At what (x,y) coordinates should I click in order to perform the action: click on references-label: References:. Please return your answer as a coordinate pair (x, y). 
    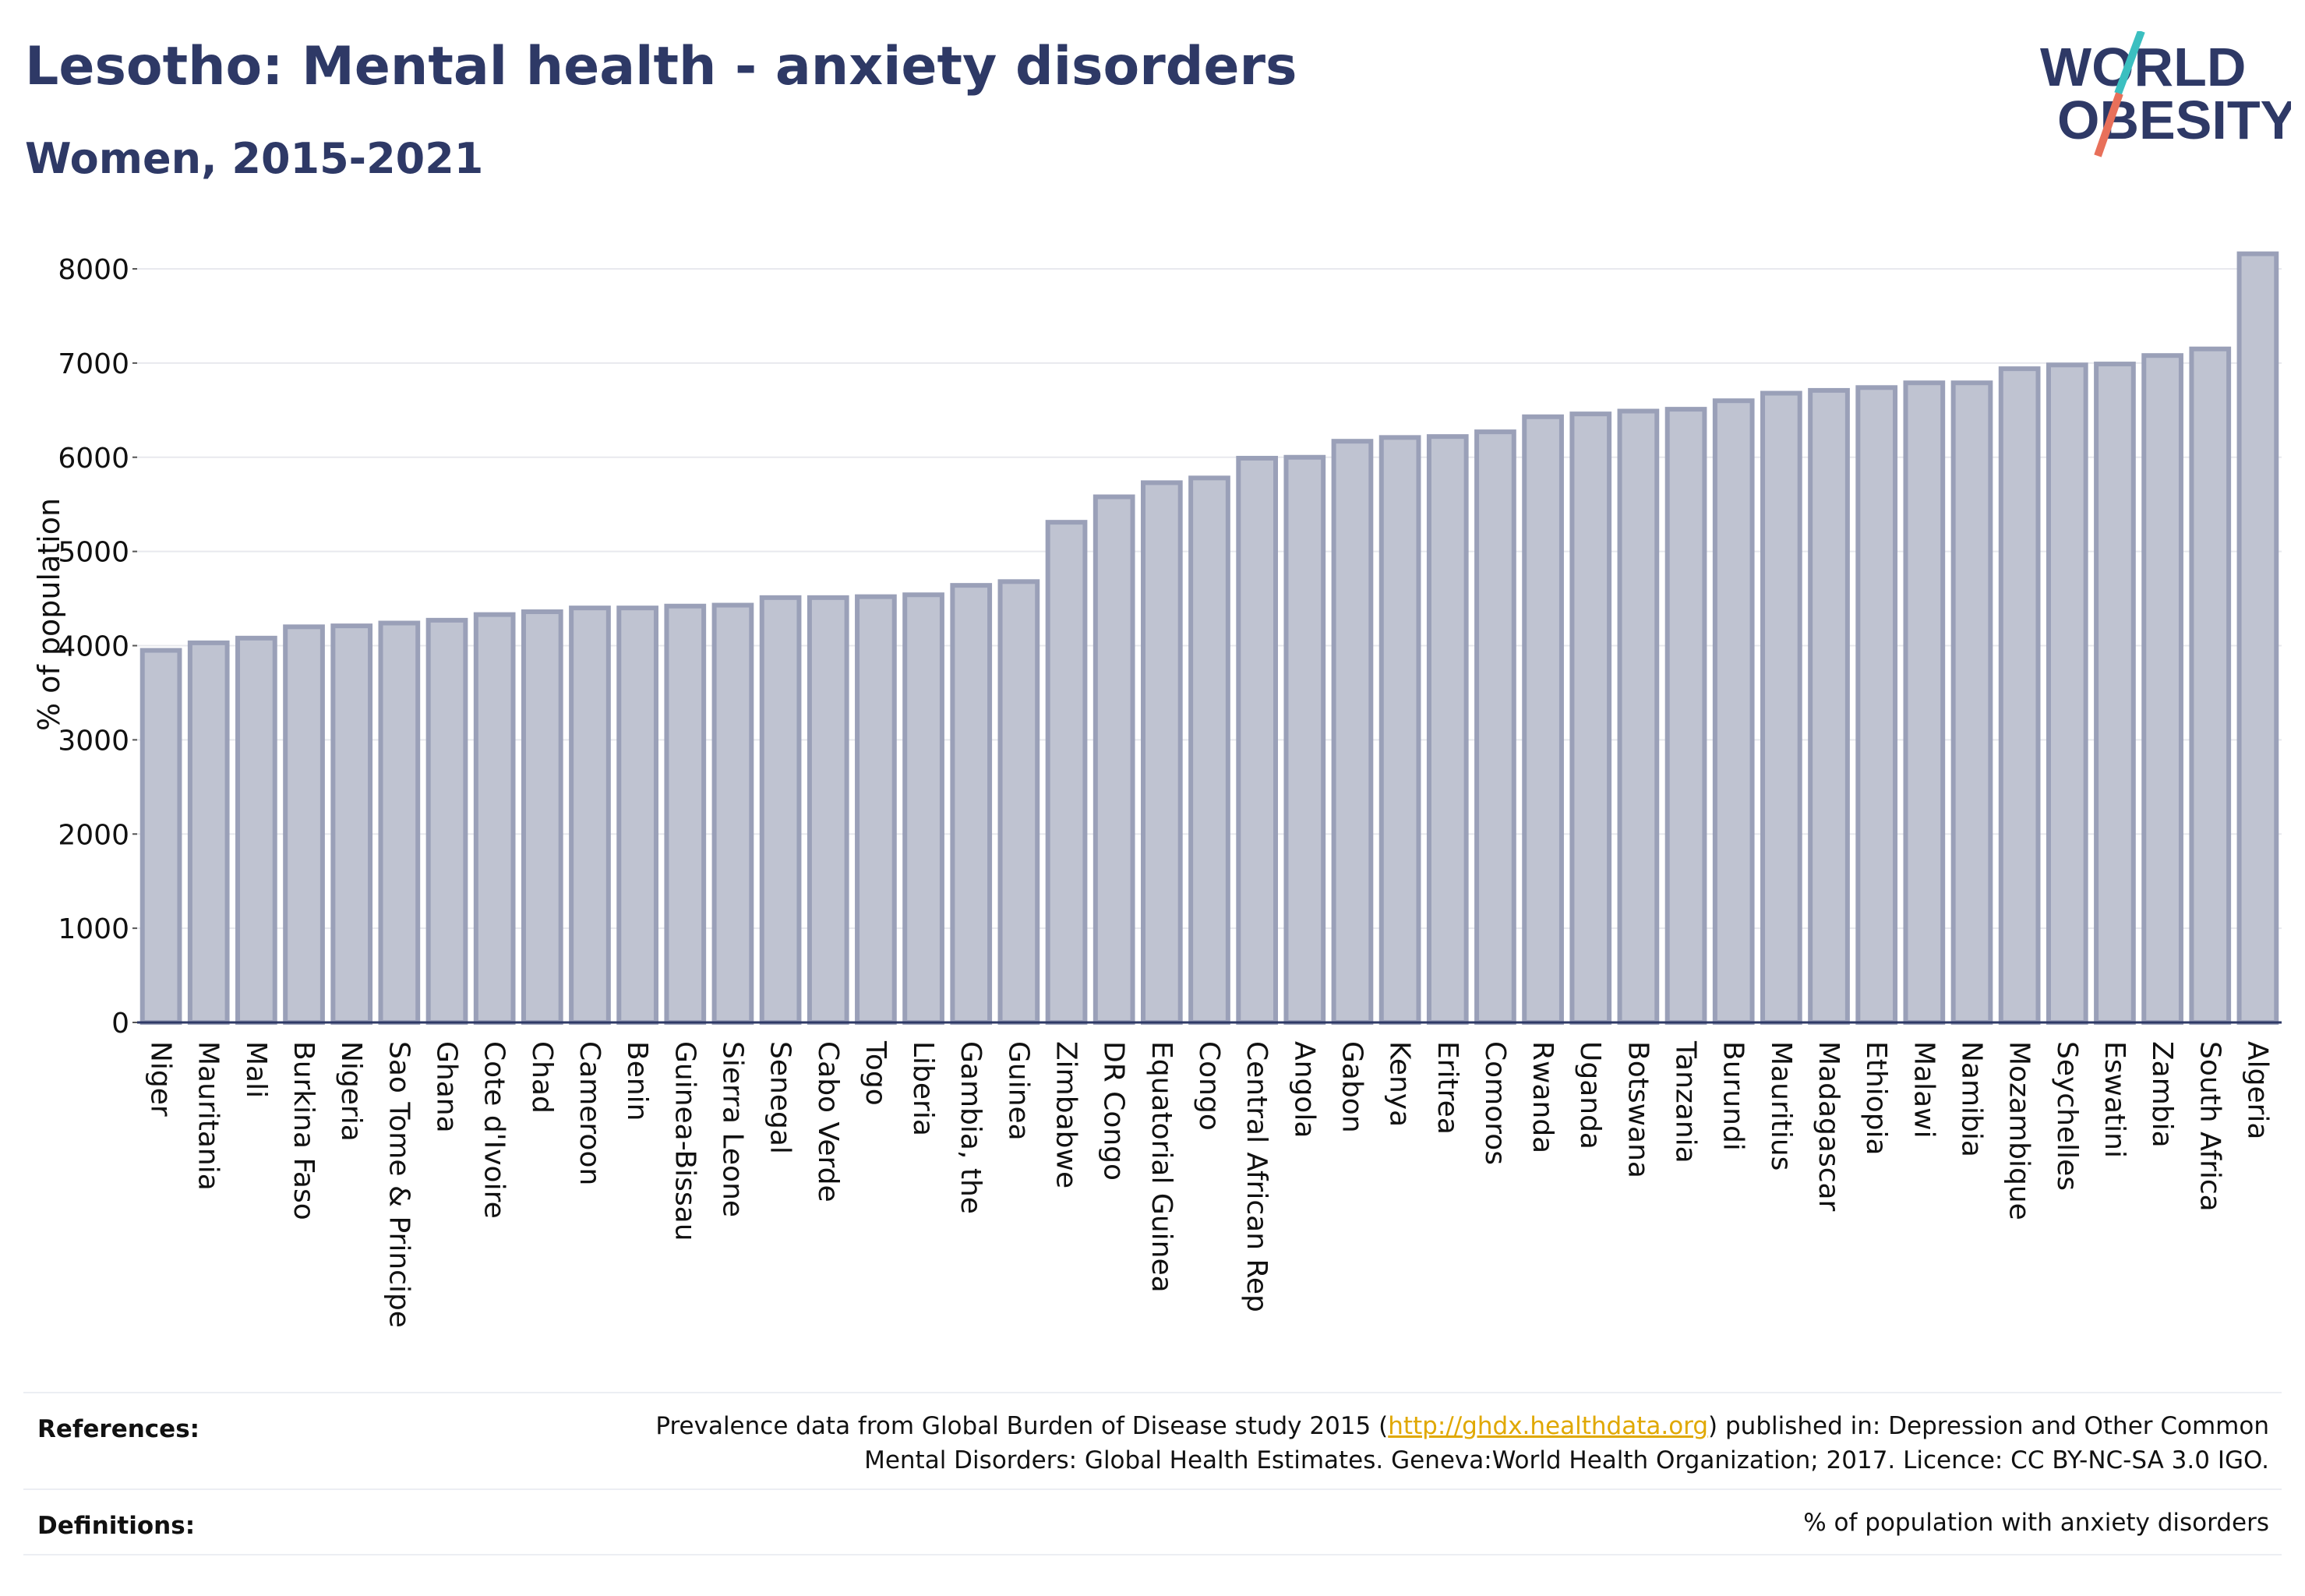
    Looking at the image, I should click on (118, 1429).